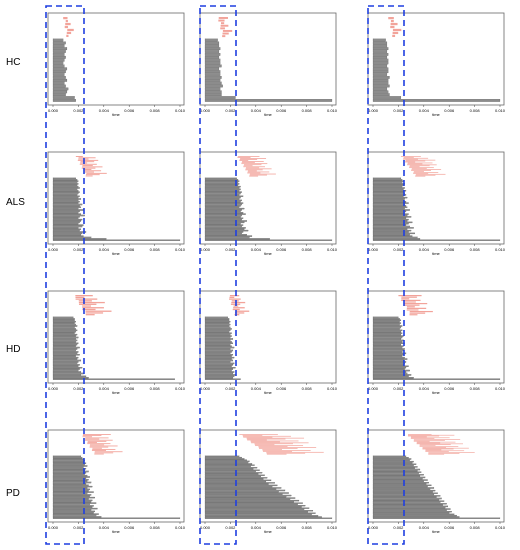 This screenshot has width=520, height=550. Describe the element at coordinates (436, 481) in the screenshot. I see `panel-pd-3: 0.000 0.002 0.004 0.006 0.008 0.010 time` at that location.